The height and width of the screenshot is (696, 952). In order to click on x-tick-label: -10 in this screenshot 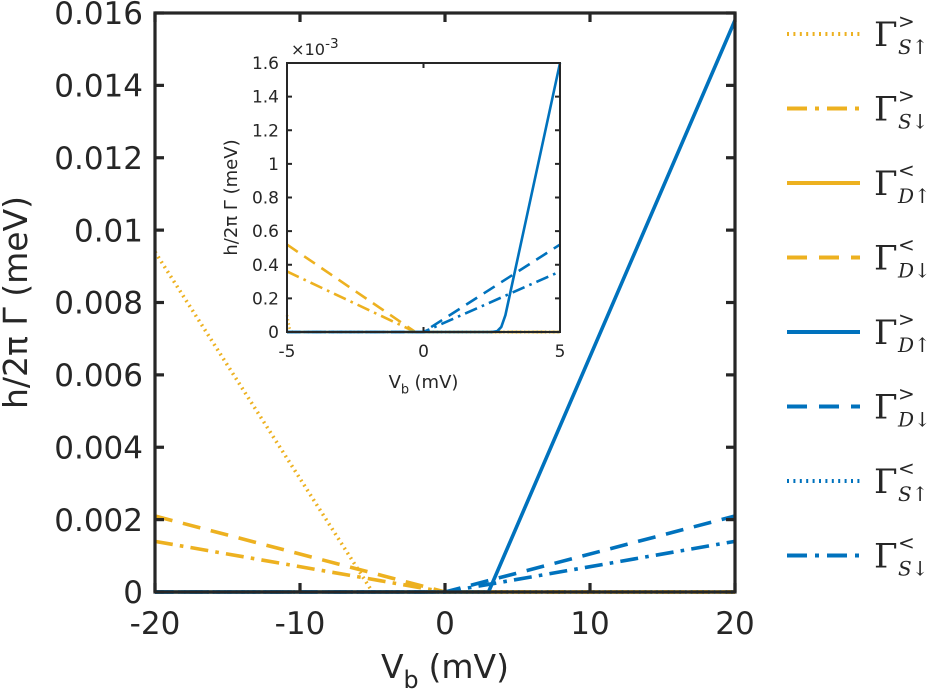, I will do `click(300, 624)`.